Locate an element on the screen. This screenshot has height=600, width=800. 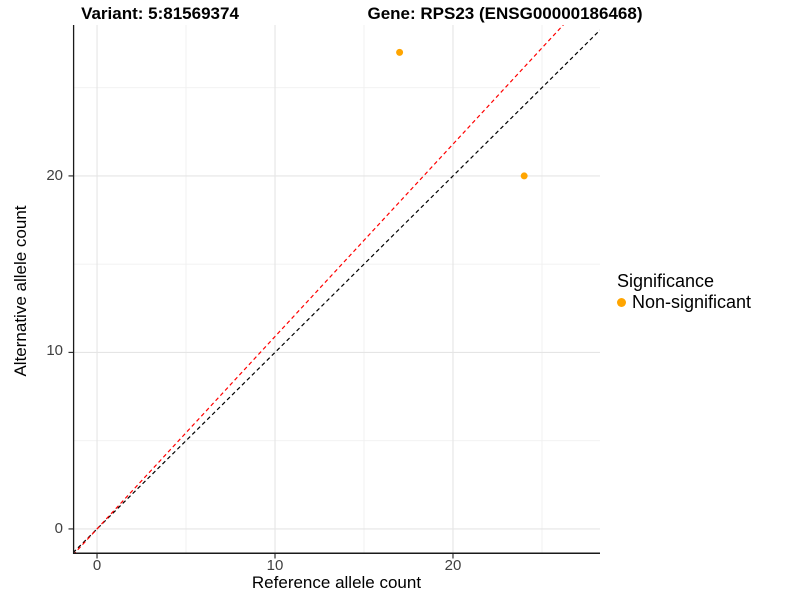
legend-title: Significance is located at coordinates (666, 281).